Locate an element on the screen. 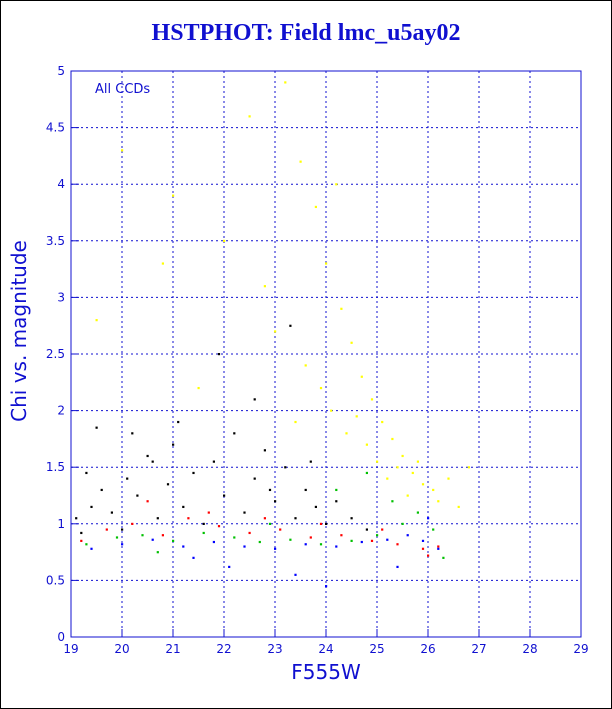  x-axis-ticks: 19 20 21 22 23 24 25 26 27 28 29 is located at coordinates (326, 642).